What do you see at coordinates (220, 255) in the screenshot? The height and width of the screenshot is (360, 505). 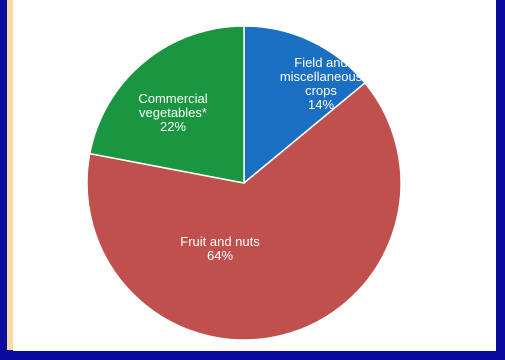 I see `slice-percent-label: 64%` at bounding box center [220, 255].